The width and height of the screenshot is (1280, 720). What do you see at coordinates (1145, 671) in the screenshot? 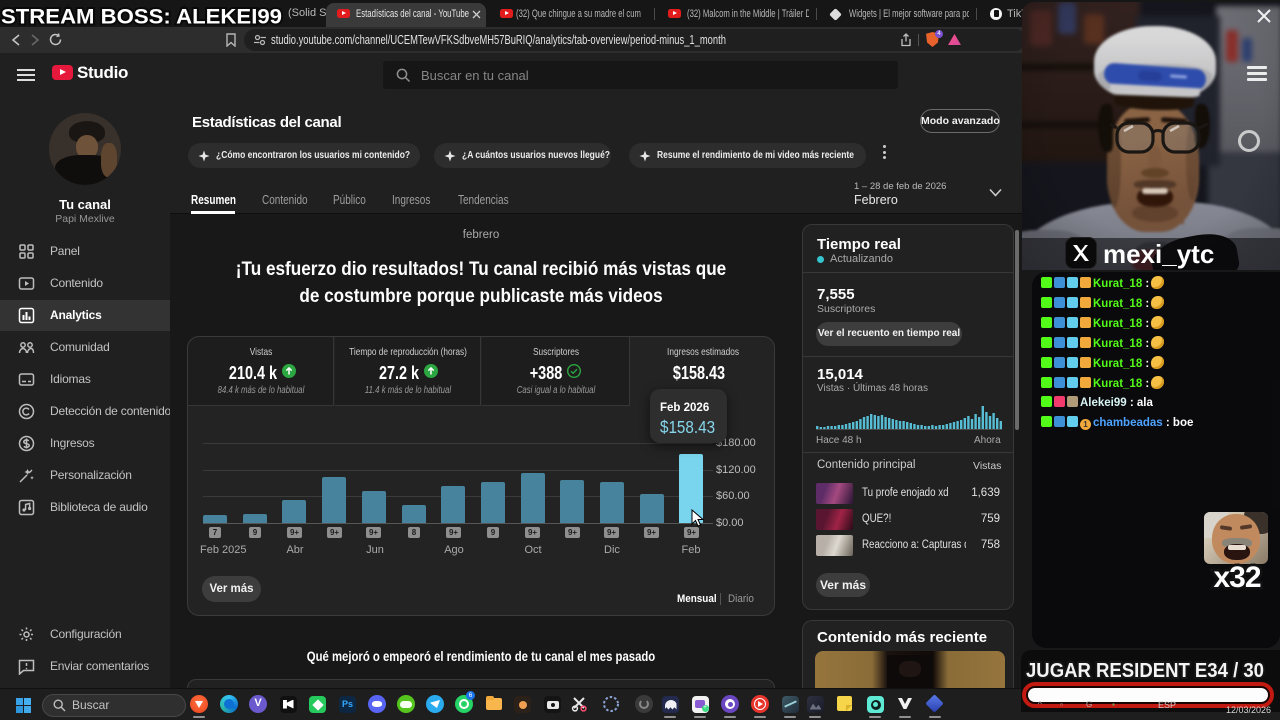
I see `svg-text: JUGAR RESIDENT E34 / 30` at bounding box center [1145, 671].